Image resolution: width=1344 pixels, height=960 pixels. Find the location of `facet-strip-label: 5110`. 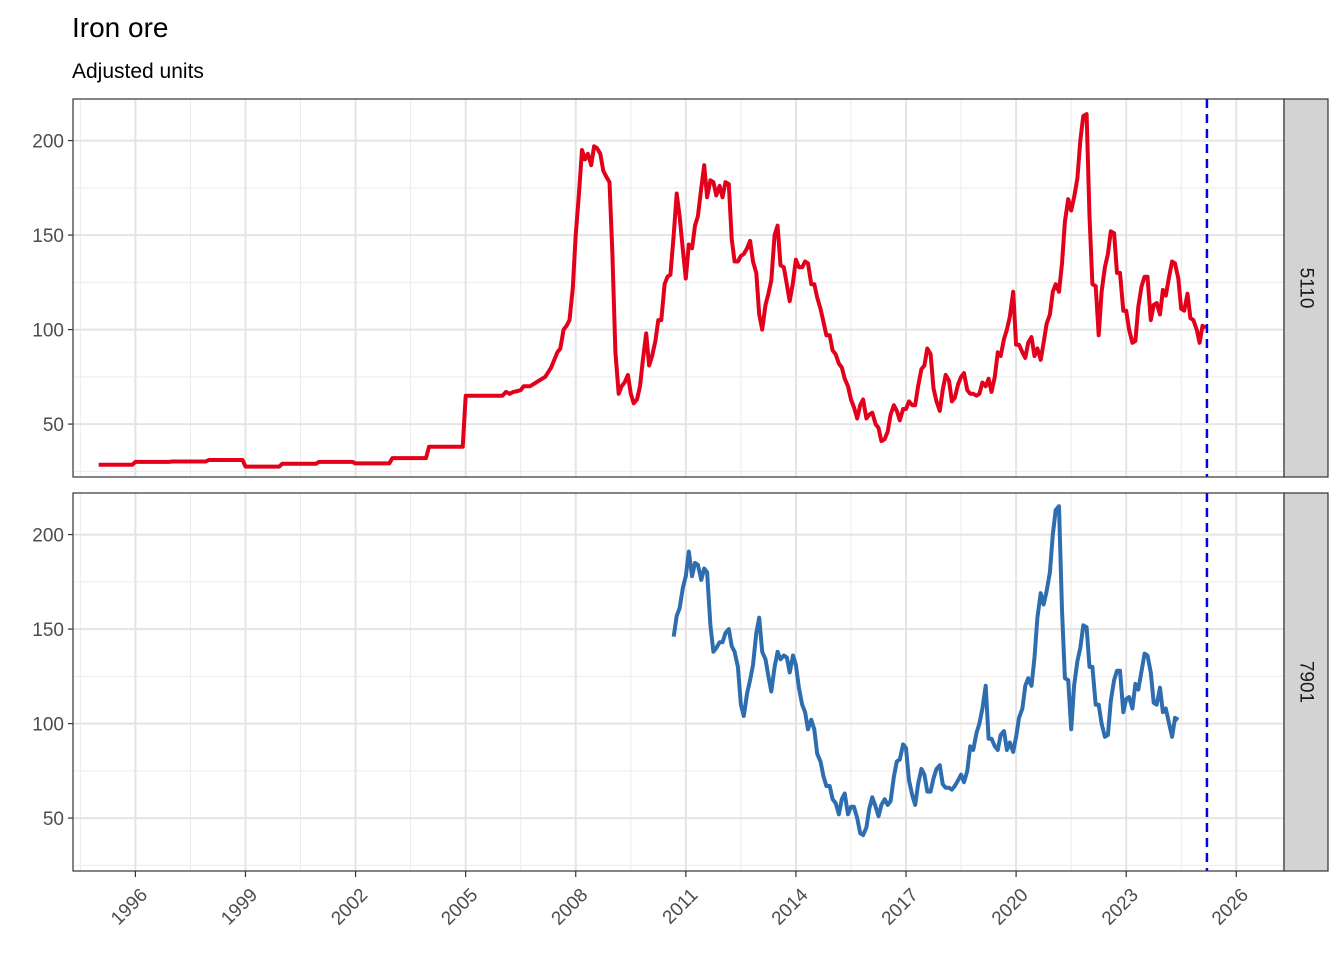

facet-strip-label: 5110 is located at coordinates (1306, 288).